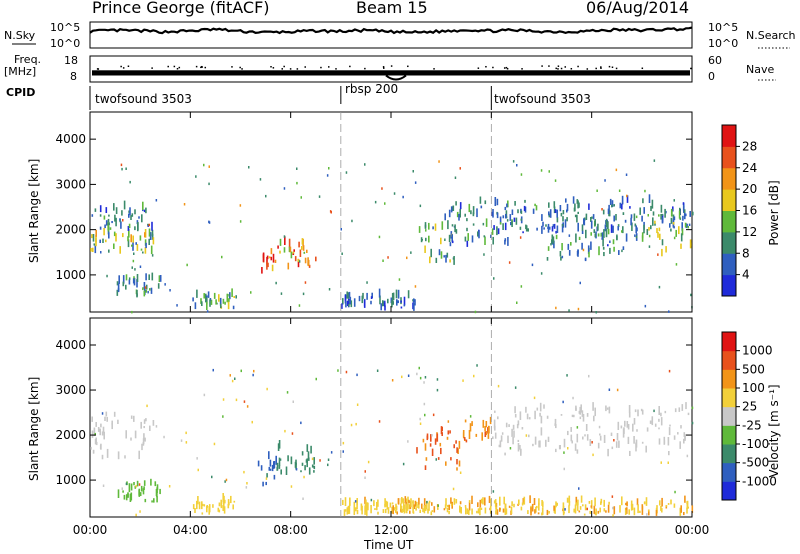  What do you see at coordinates (749, 407) in the screenshot?
I see `velocity-colorbar-tick-label: 25` at bounding box center [749, 407].